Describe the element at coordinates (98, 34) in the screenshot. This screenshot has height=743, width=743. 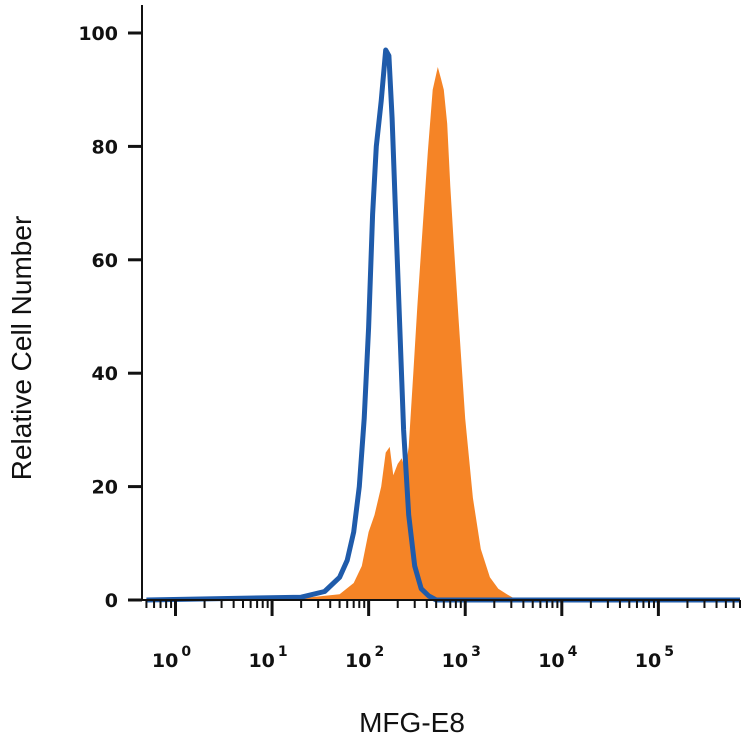
I see `y-tick-label: 100` at that location.